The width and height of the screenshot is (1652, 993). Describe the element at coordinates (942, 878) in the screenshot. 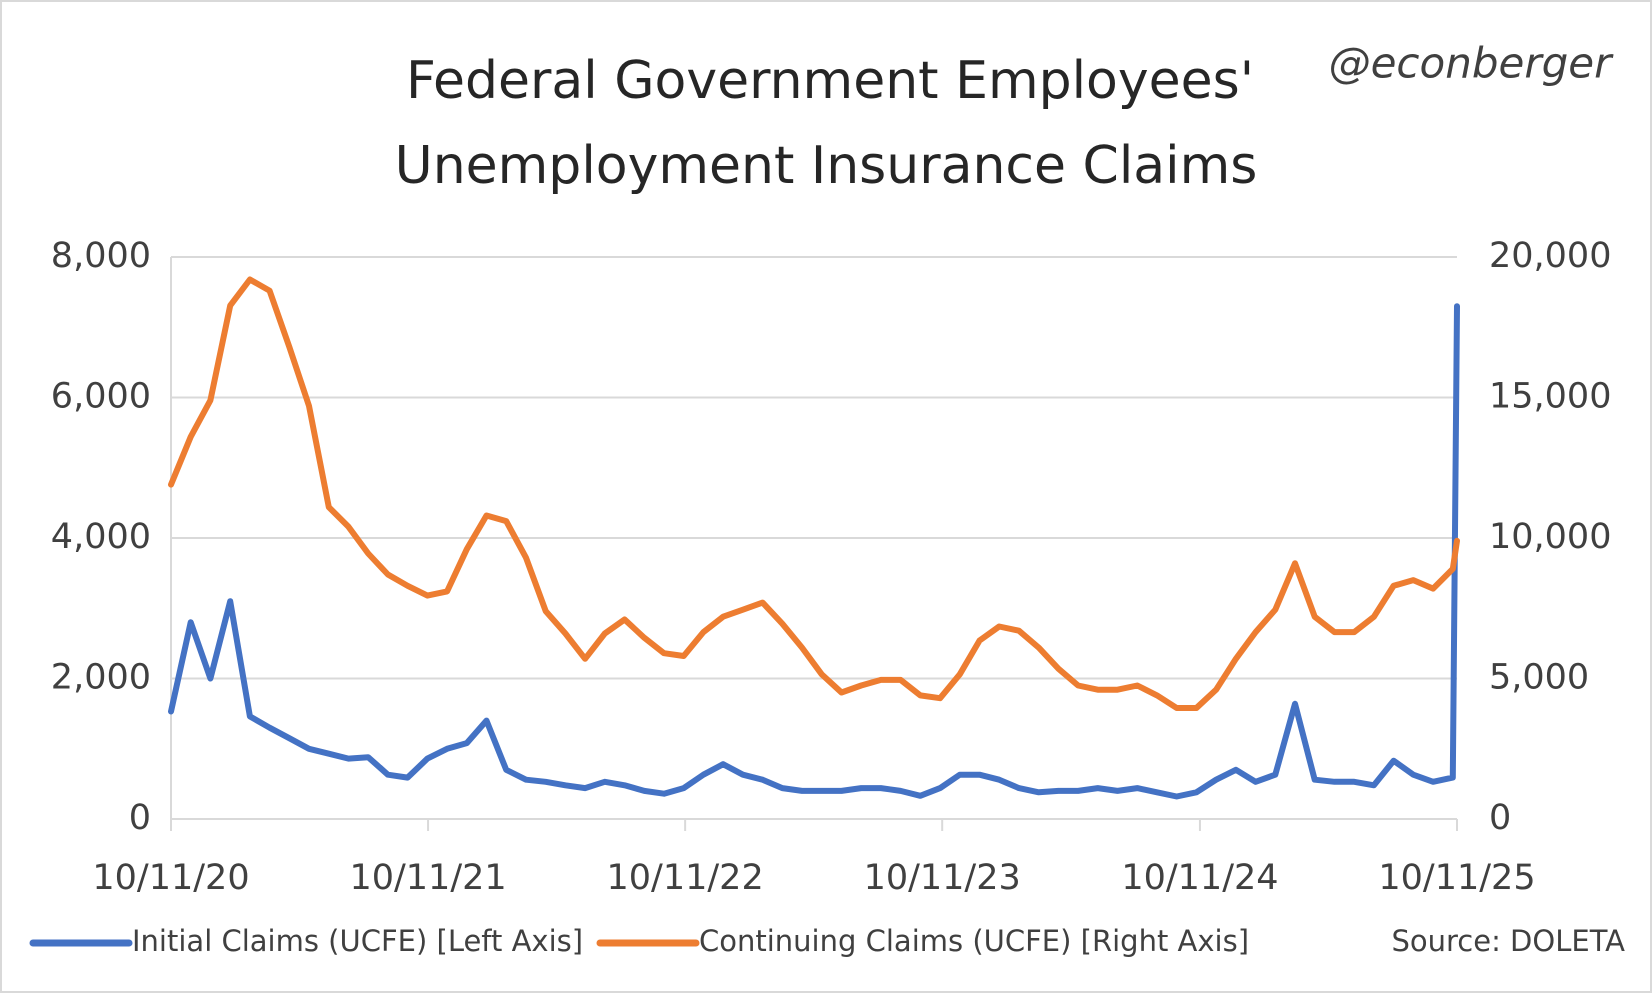

I see `x-tick-label: 10/11/23` at that location.